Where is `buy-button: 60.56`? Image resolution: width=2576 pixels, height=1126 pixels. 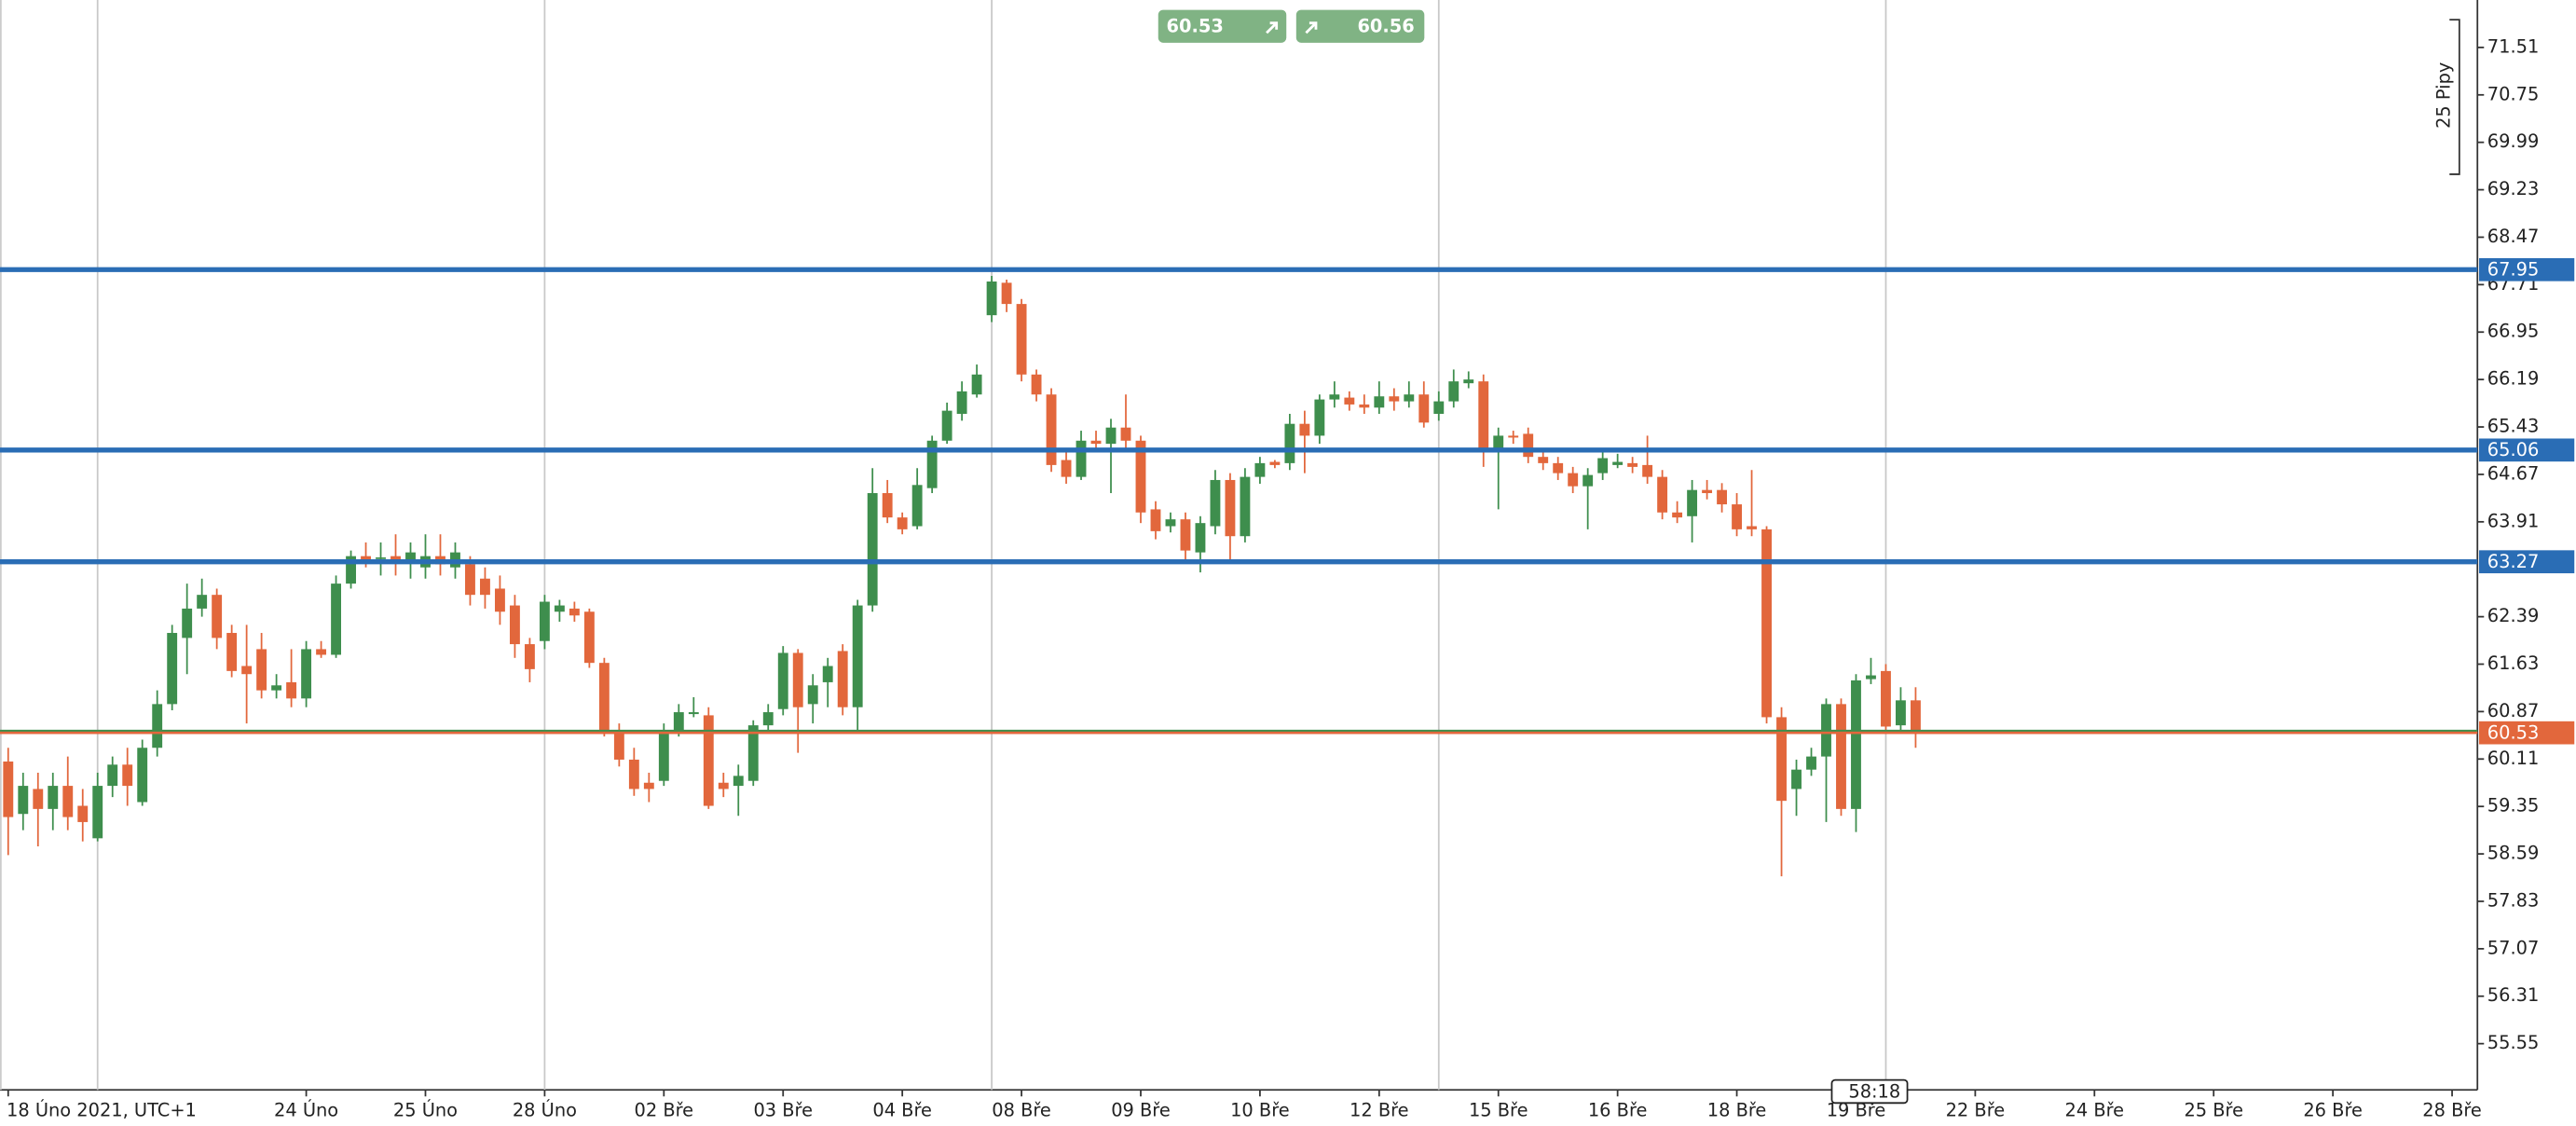
buy-button: 60.56 is located at coordinates (1360, 26).